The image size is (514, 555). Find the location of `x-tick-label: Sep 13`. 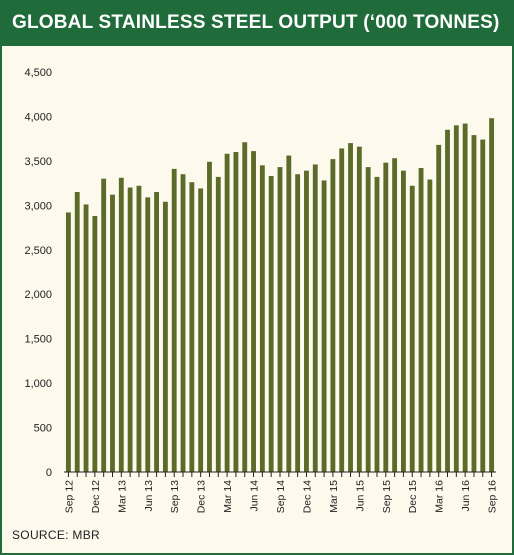

x-tick-label: Sep 13 is located at coordinates (175, 496).